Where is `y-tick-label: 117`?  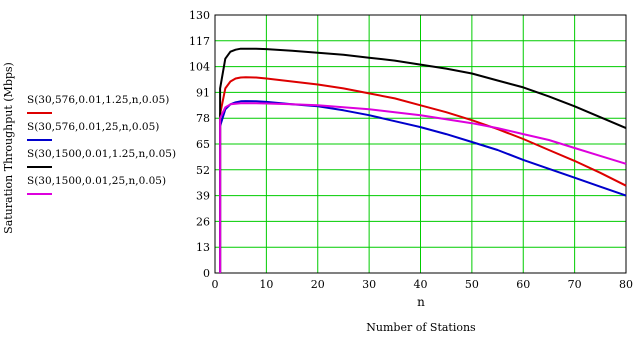 y-tick-label: 117 is located at coordinates (199, 41).